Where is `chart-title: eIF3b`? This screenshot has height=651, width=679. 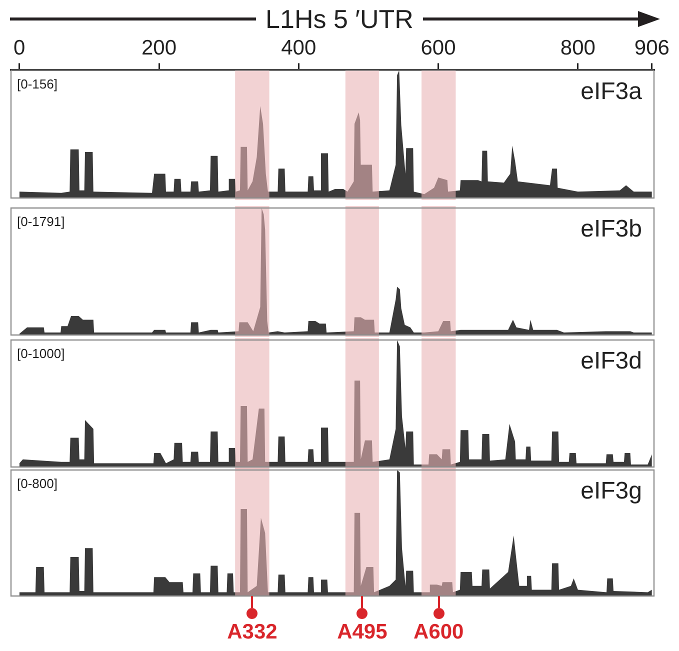 chart-title: eIF3b is located at coordinates (611, 229).